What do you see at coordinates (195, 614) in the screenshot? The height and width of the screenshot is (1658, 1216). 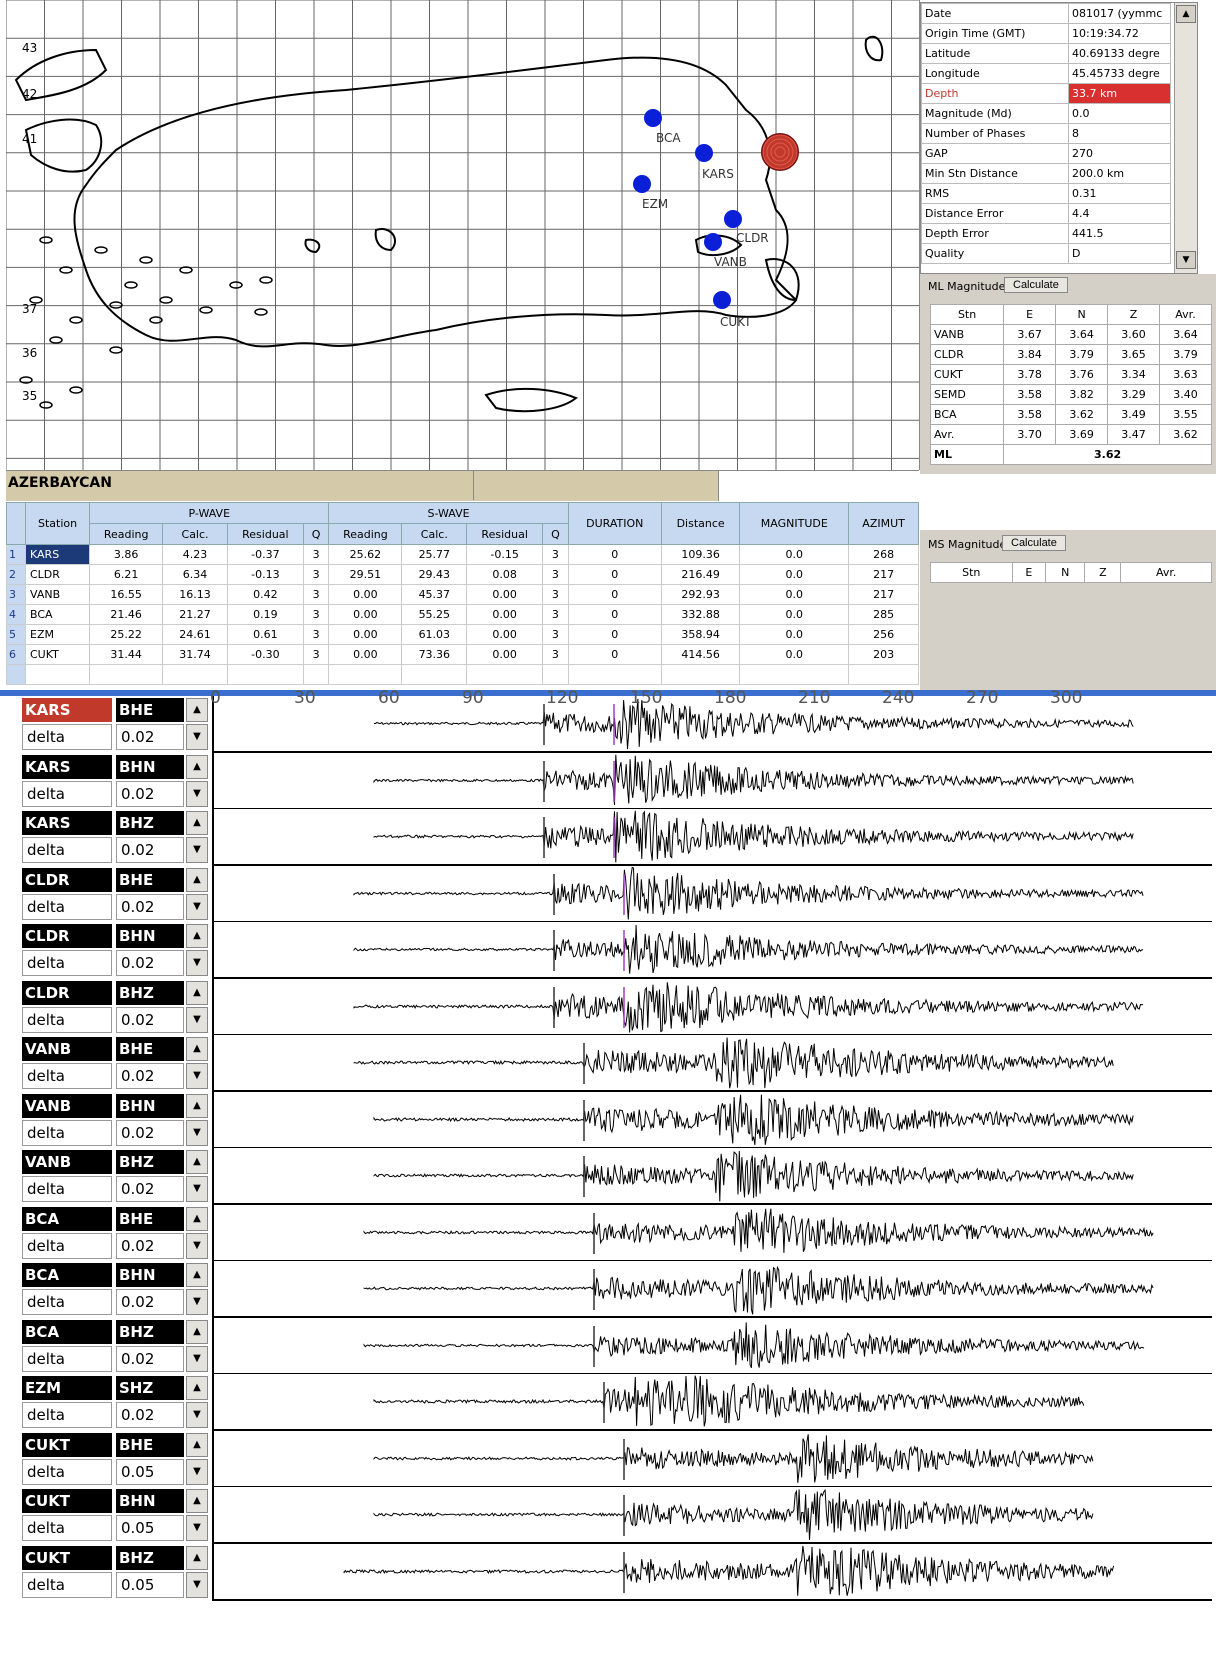 I see `phase-cell: 21.27` at bounding box center [195, 614].